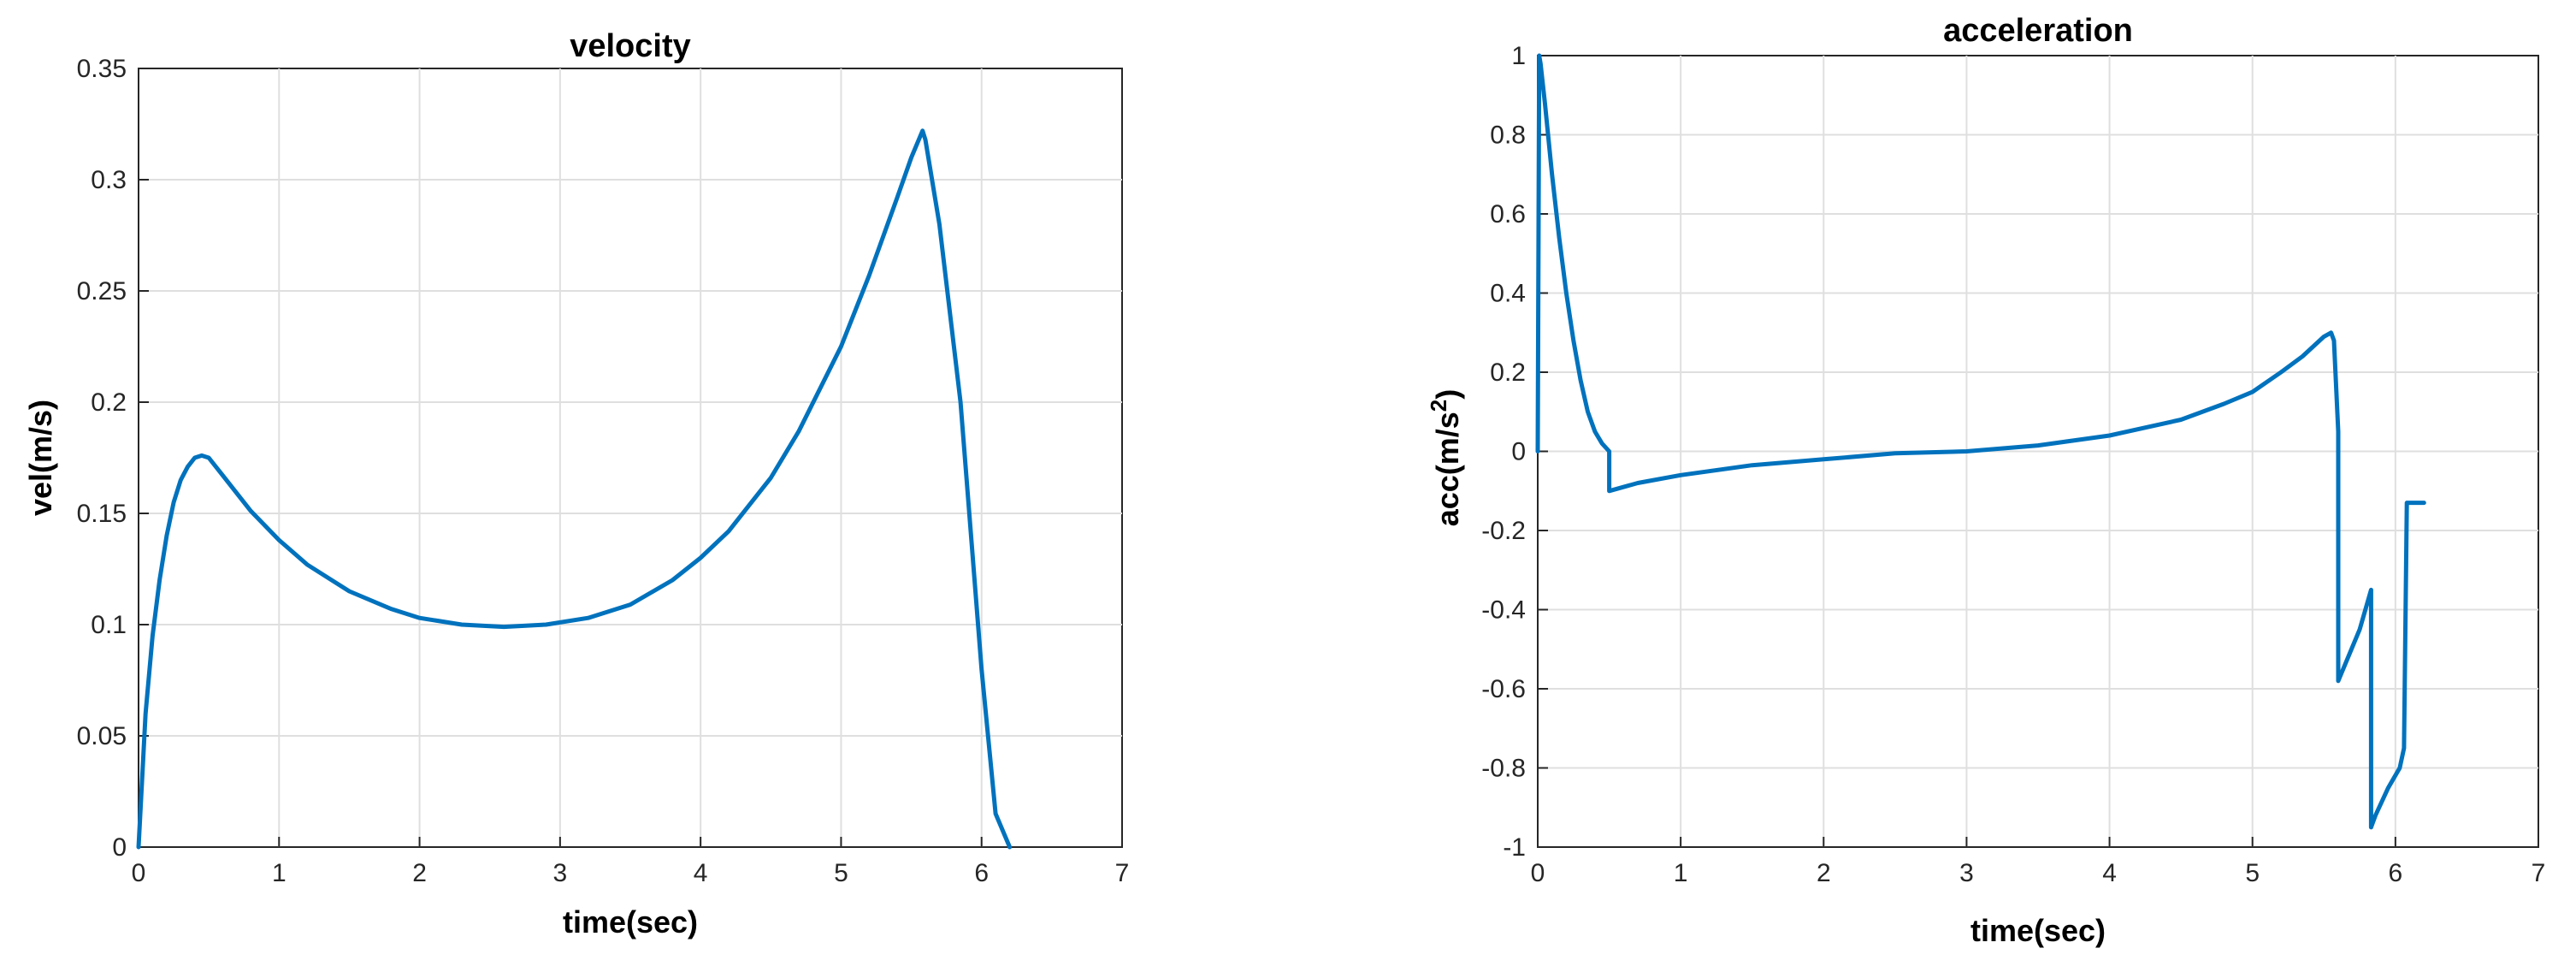  Describe the element at coordinates (2109, 873) in the screenshot. I see `acceleration-x-tick-label: 4` at that location.